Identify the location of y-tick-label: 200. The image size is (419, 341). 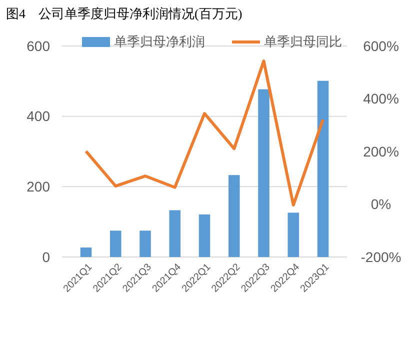
(38, 186).